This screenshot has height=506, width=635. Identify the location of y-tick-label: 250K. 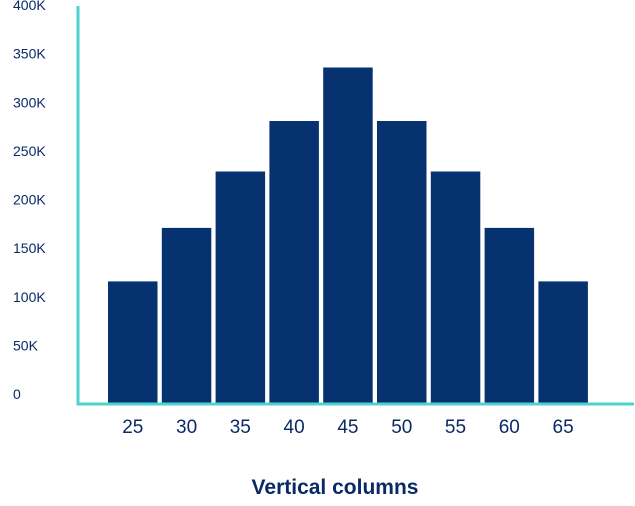
(29, 151).